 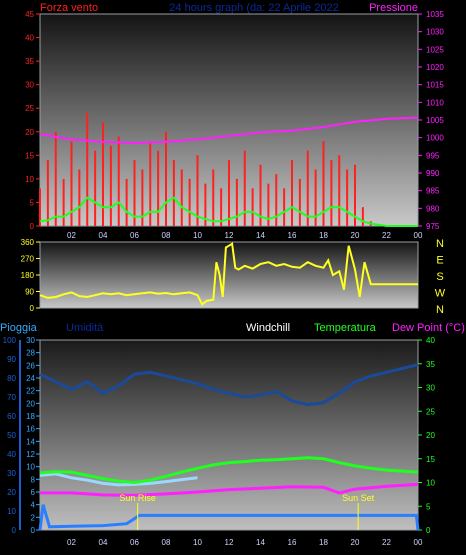 I want to click on pressure-axis-tick-label: 1035, so click(x=435, y=14).